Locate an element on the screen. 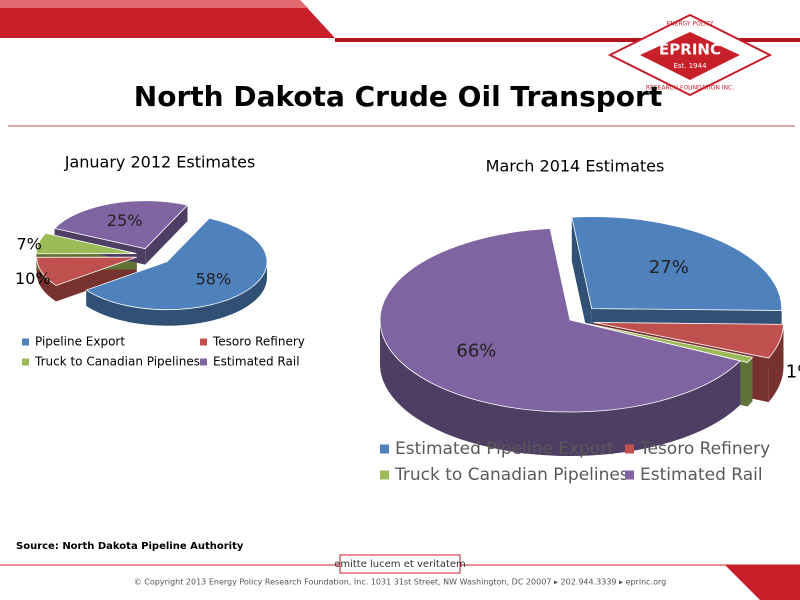 Image resolution: width=800 pixels, height=600 pixels. slide-title: North Dakota Crude Oil Transport is located at coordinates (398, 96).